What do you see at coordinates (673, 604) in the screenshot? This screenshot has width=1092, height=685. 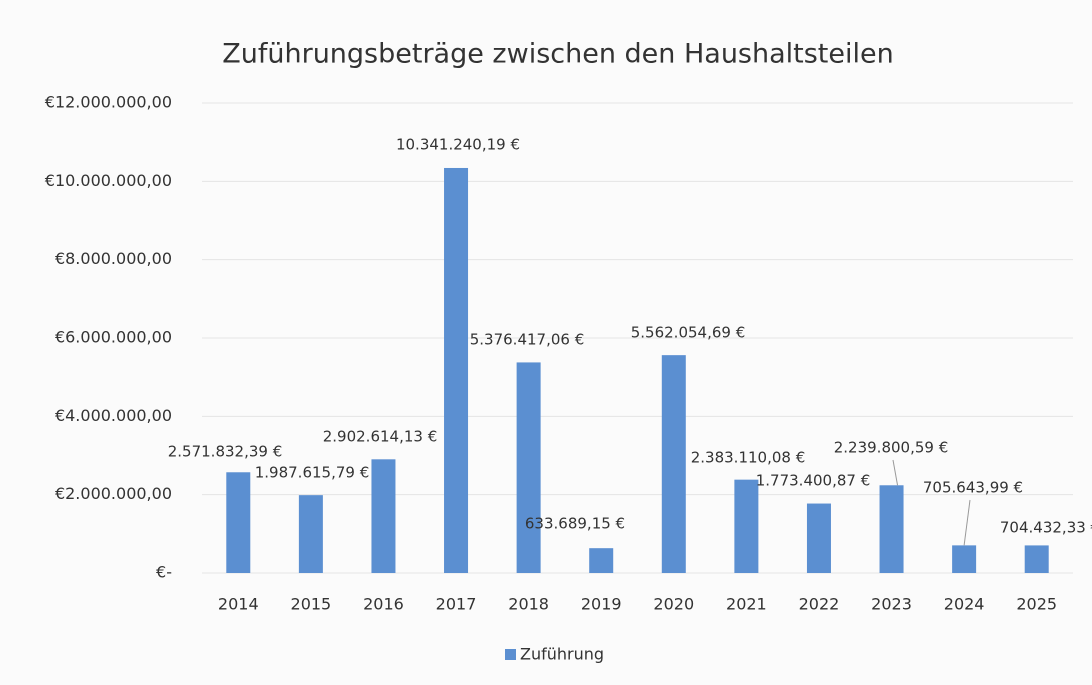 I see `x-tick-label: 2020` at bounding box center [673, 604].